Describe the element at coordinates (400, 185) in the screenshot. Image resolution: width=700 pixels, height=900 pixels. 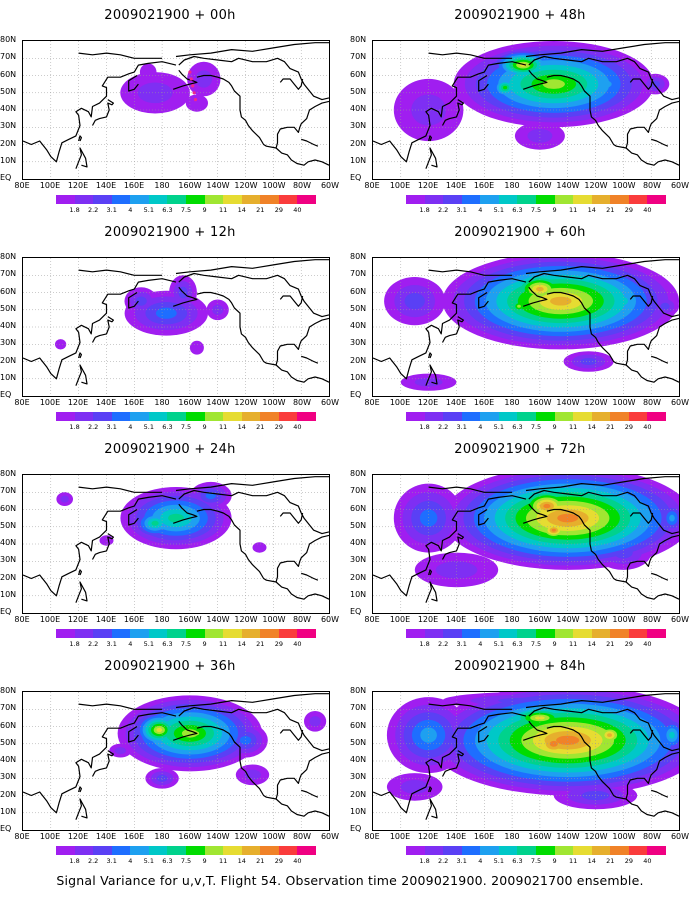
I see `lon-tick-label: 100E` at that location.